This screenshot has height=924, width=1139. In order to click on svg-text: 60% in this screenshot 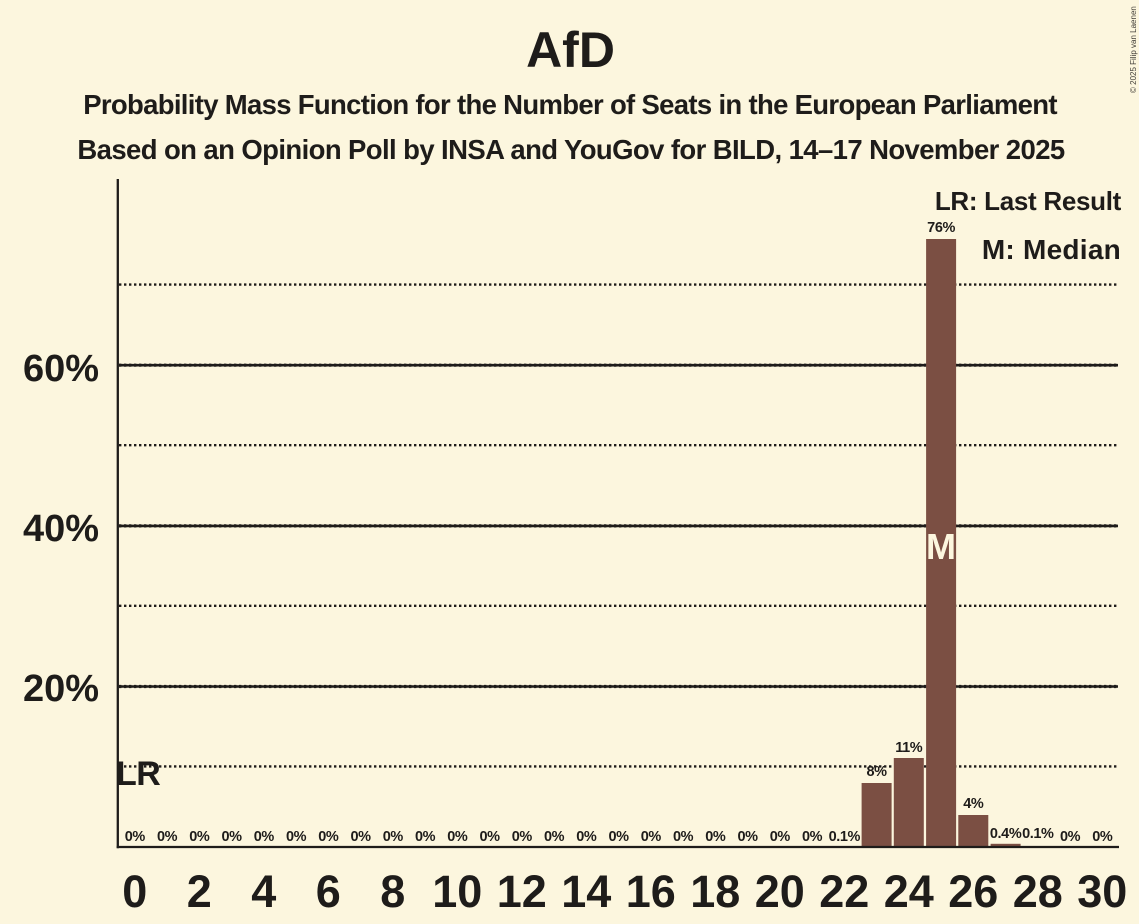, I will do `click(61, 369)`.